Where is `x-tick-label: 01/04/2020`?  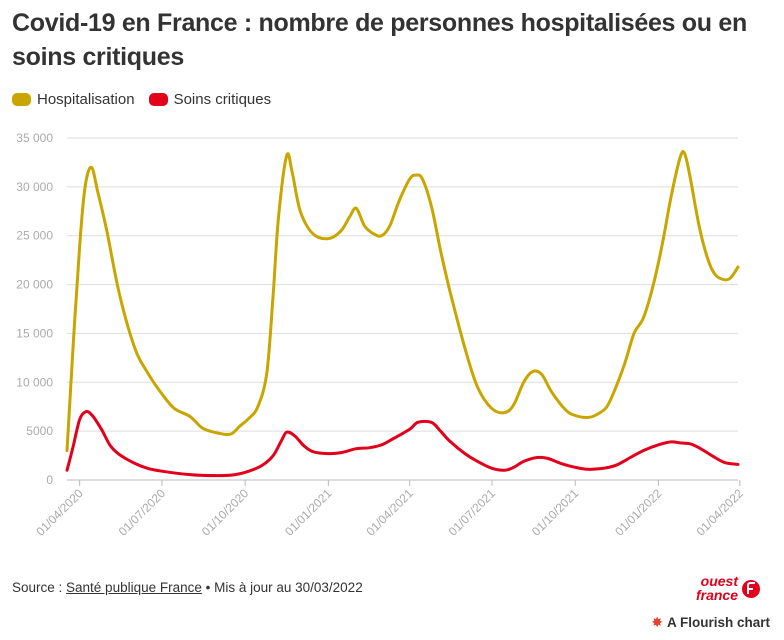 x-tick-label: 01/04/2020 is located at coordinates (59, 512).